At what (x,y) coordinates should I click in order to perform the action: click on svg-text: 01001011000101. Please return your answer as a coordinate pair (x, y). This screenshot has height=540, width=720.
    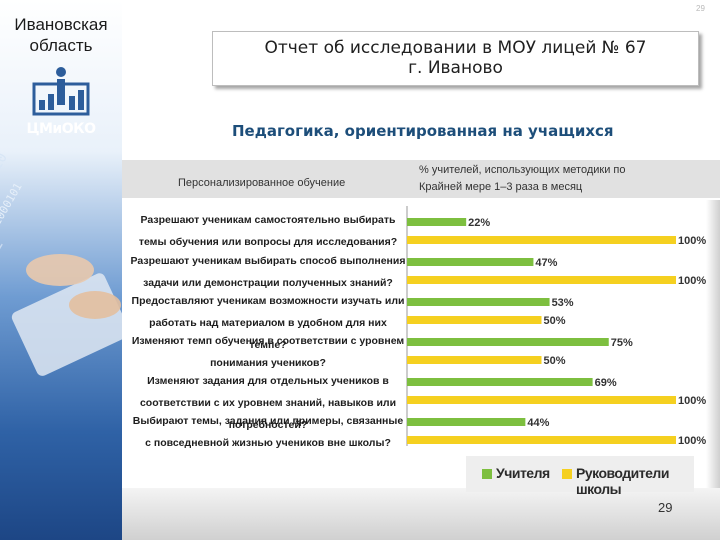
    Looking at the image, I should click on (12, 224).